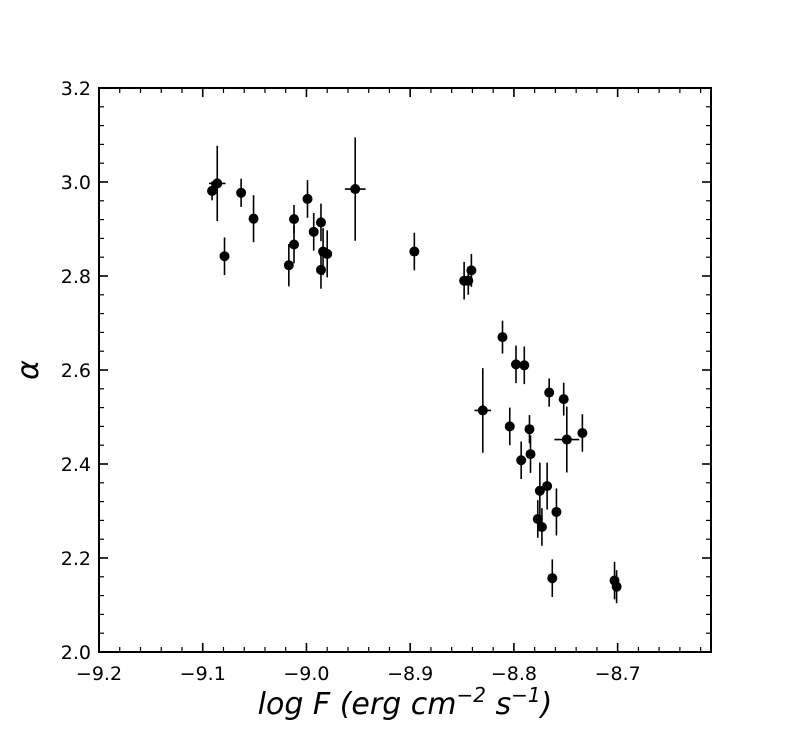  I want to click on x-tick-label: −9.2, so click(99, 674).